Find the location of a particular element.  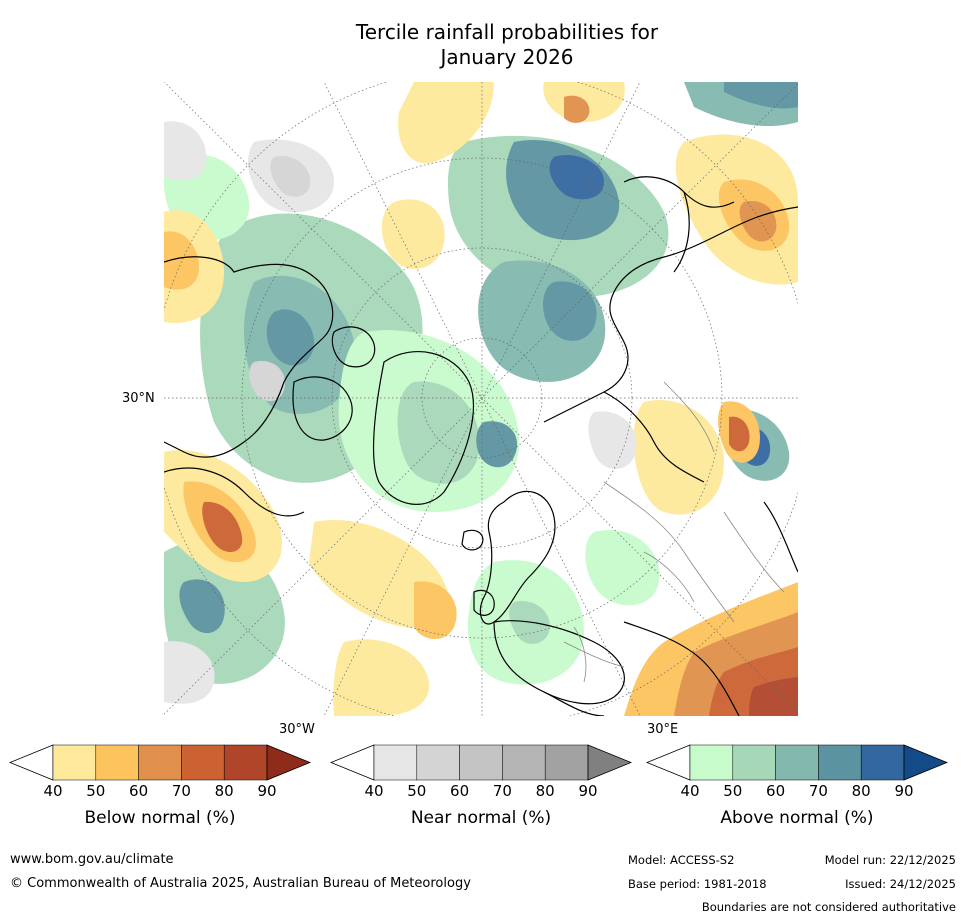

legend-near-normal-colorbar is located at coordinates (481, 762).